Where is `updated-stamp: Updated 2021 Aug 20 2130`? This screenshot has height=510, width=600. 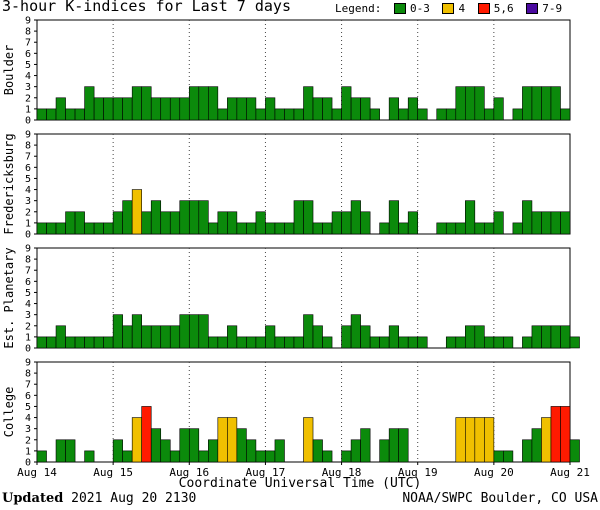 updated-stamp: Updated 2021 Aug 20 2130 is located at coordinates (99, 498).